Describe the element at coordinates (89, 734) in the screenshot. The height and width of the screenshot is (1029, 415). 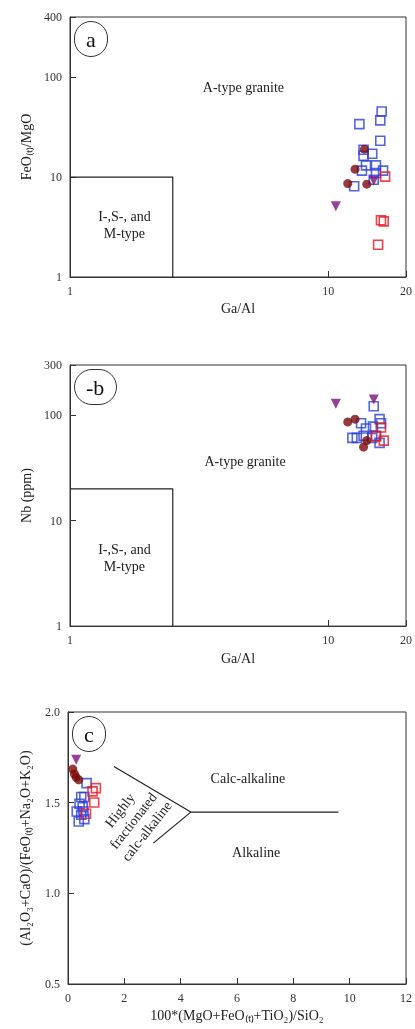
I see `chart-title: c` at that location.